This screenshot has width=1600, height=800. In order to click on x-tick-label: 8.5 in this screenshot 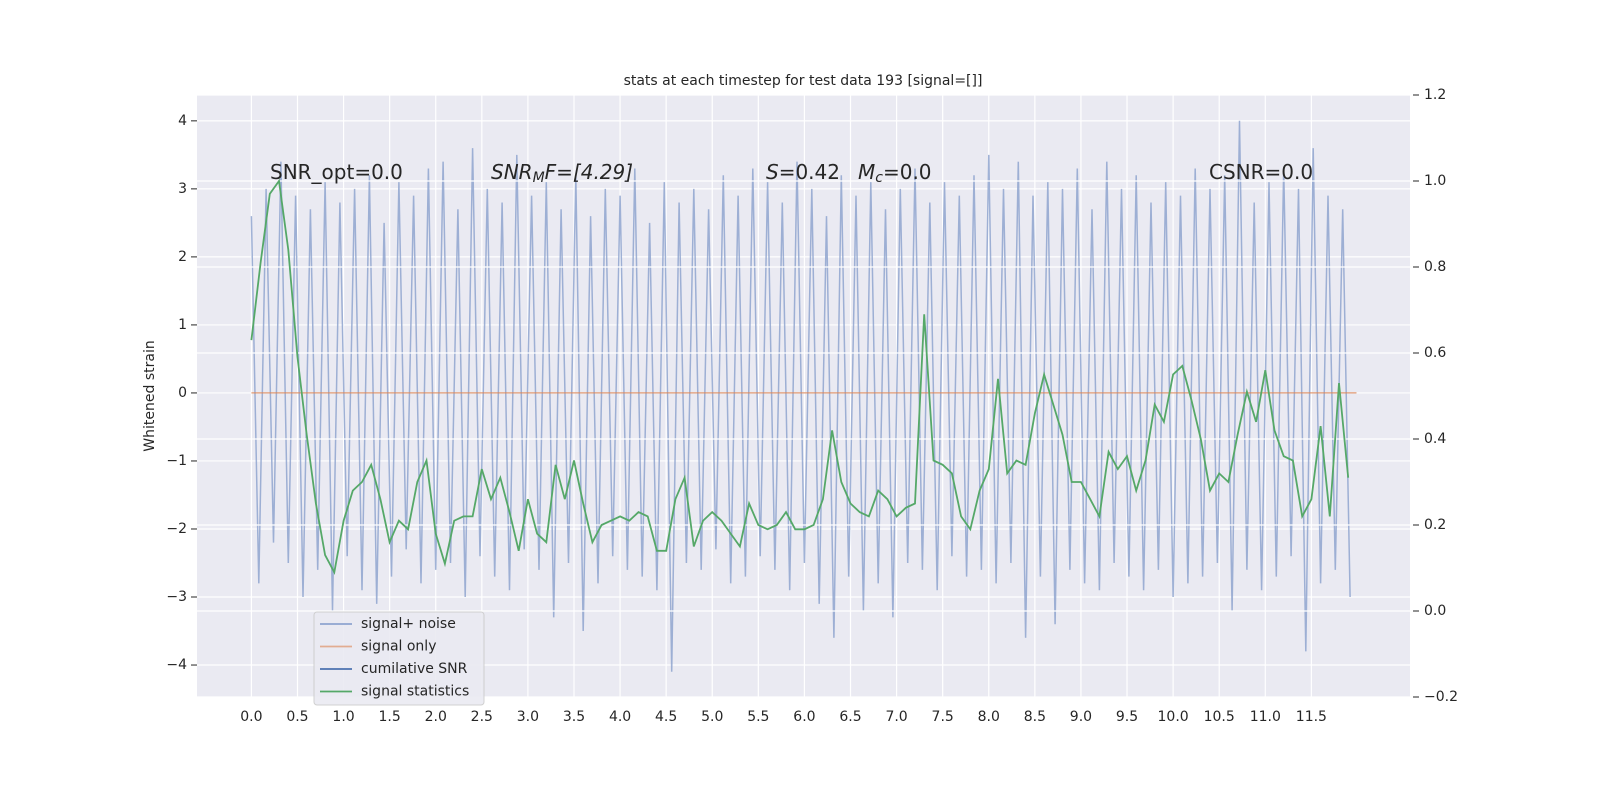, I will do `click(1035, 717)`.